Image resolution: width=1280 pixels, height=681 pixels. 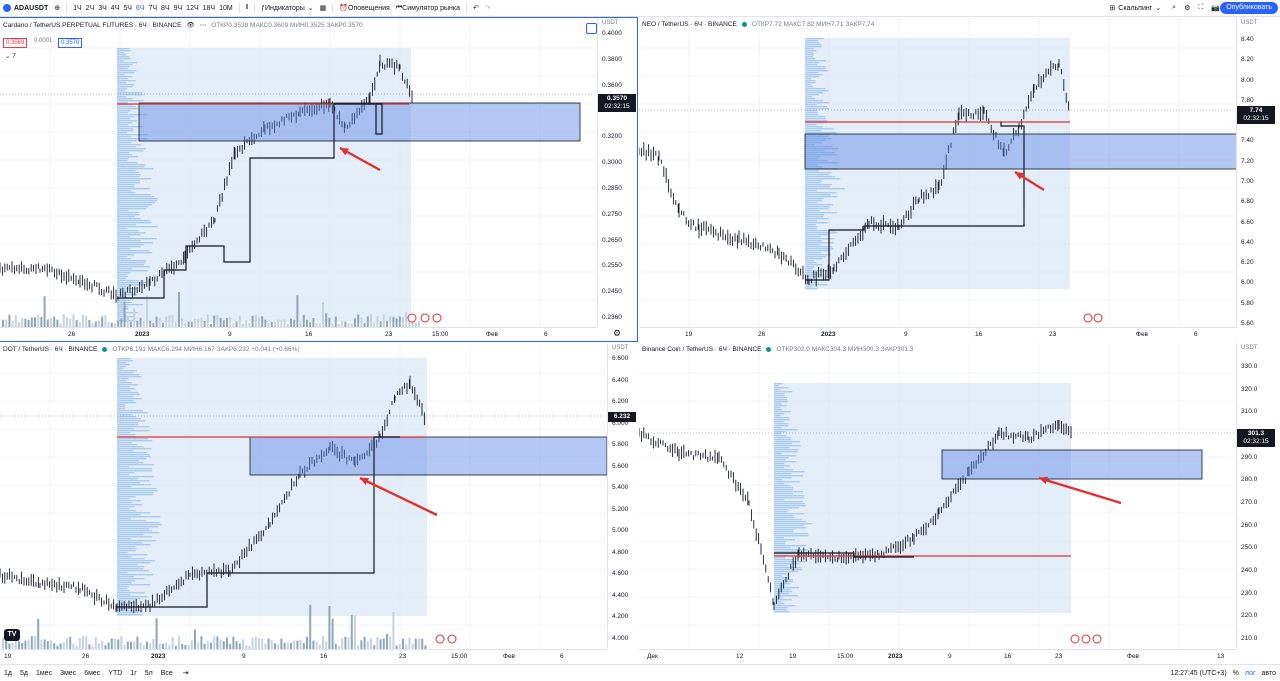 I want to click on range-1г: 1г, so click(x=133, y=673).